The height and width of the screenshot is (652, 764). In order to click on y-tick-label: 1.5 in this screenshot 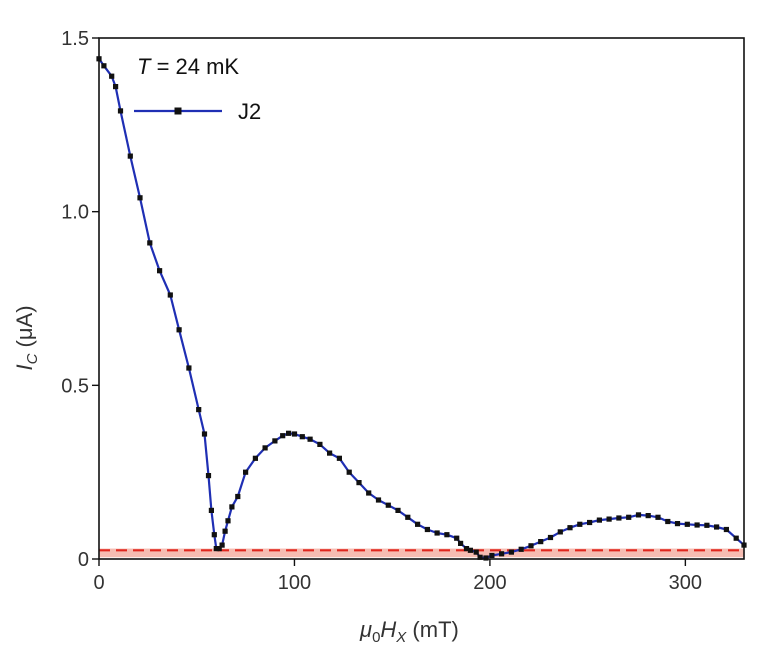, I will do `click(75, 39)`.